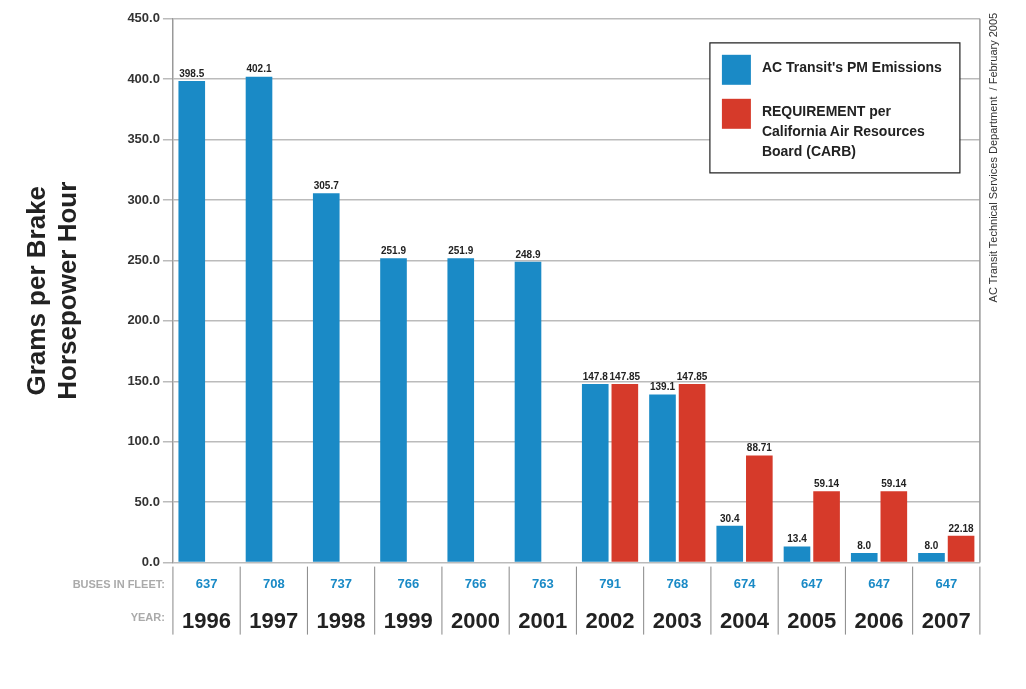 This screenshot has height=689, width=1026. What do you see at coordinates (662, 387) in the screenshot?
I see `data-label: 139.1` at bounding box center [662, 387].